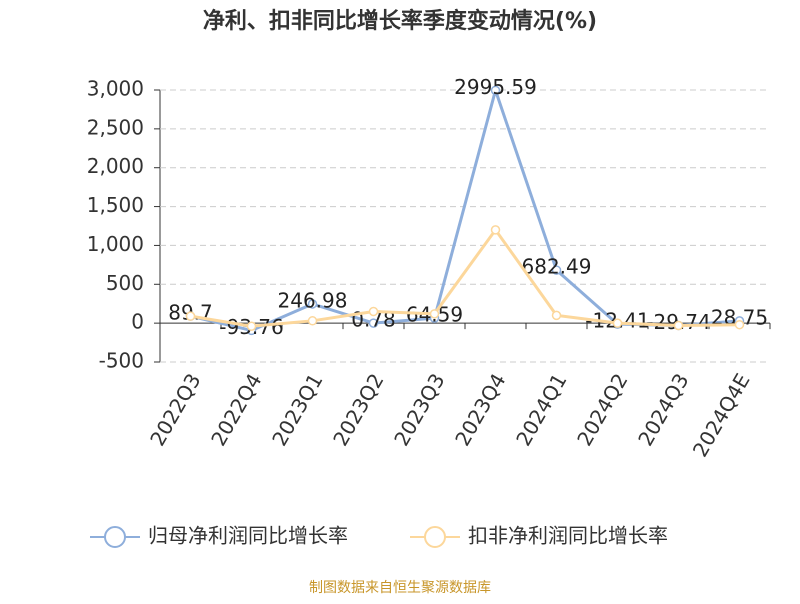 The image size is (800, 604). I want to click on x-tick-label: 2023Q2, so click(358, 409).